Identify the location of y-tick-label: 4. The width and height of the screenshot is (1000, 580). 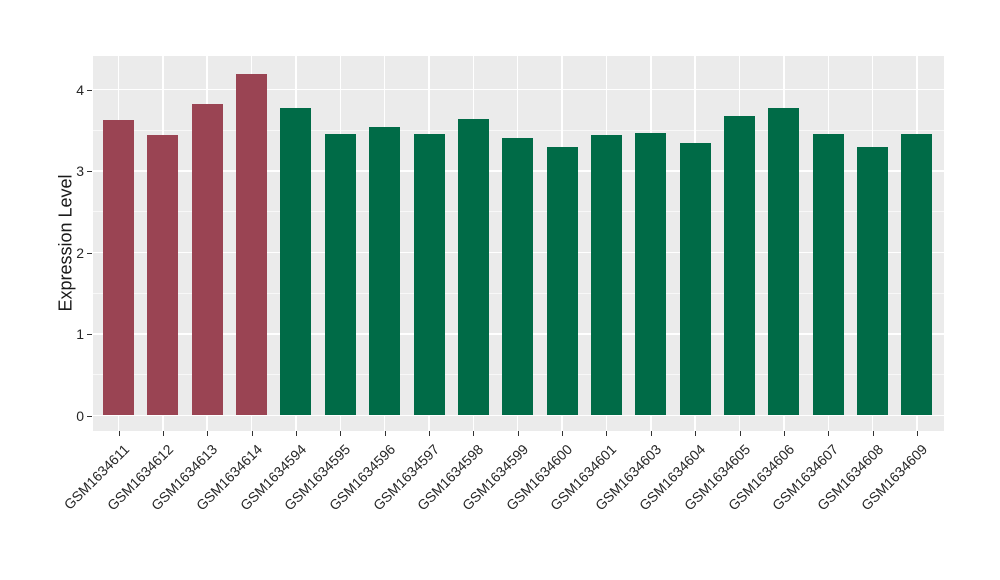
(80, 89).